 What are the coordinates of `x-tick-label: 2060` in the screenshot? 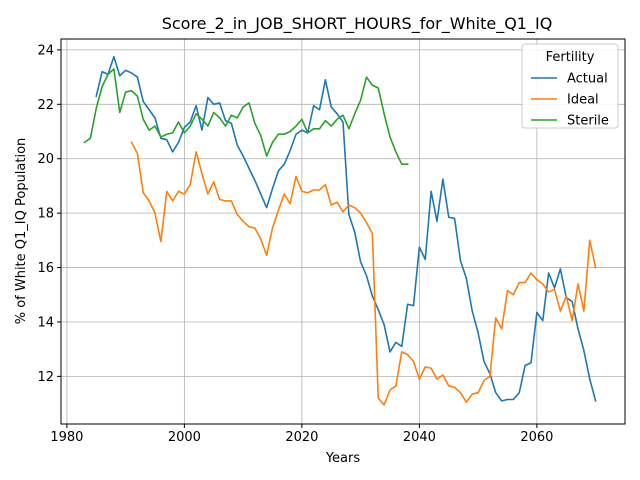 It's located at (536, 437).